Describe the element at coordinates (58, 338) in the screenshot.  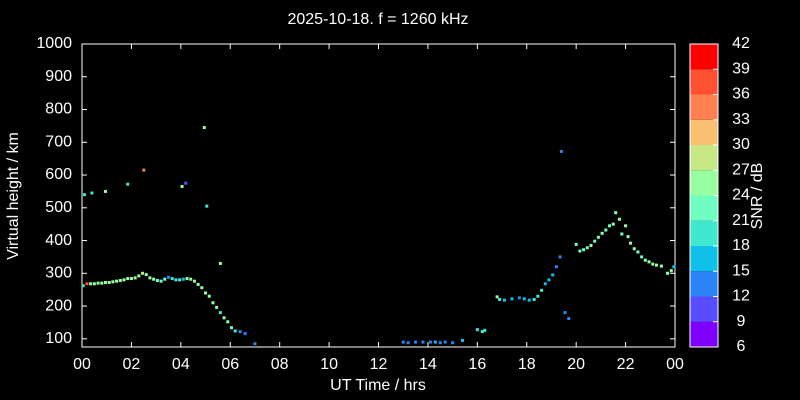
I see `y-tick-label: 100` at that location.